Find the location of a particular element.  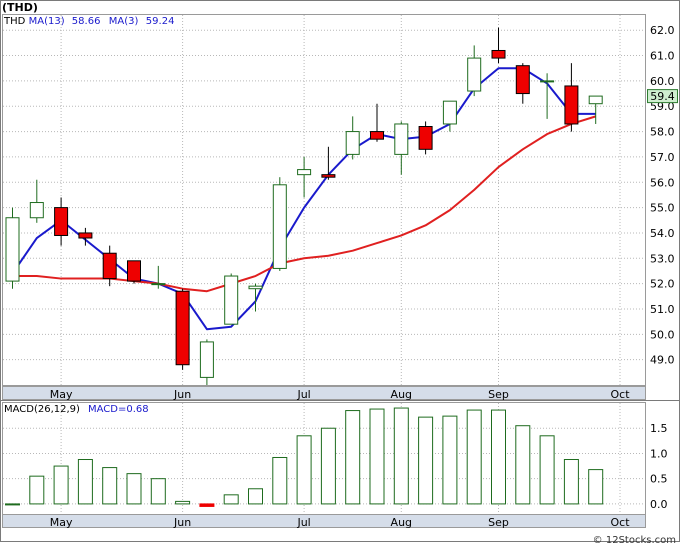

price-x-axis-band is located at coordinates (324, 393).